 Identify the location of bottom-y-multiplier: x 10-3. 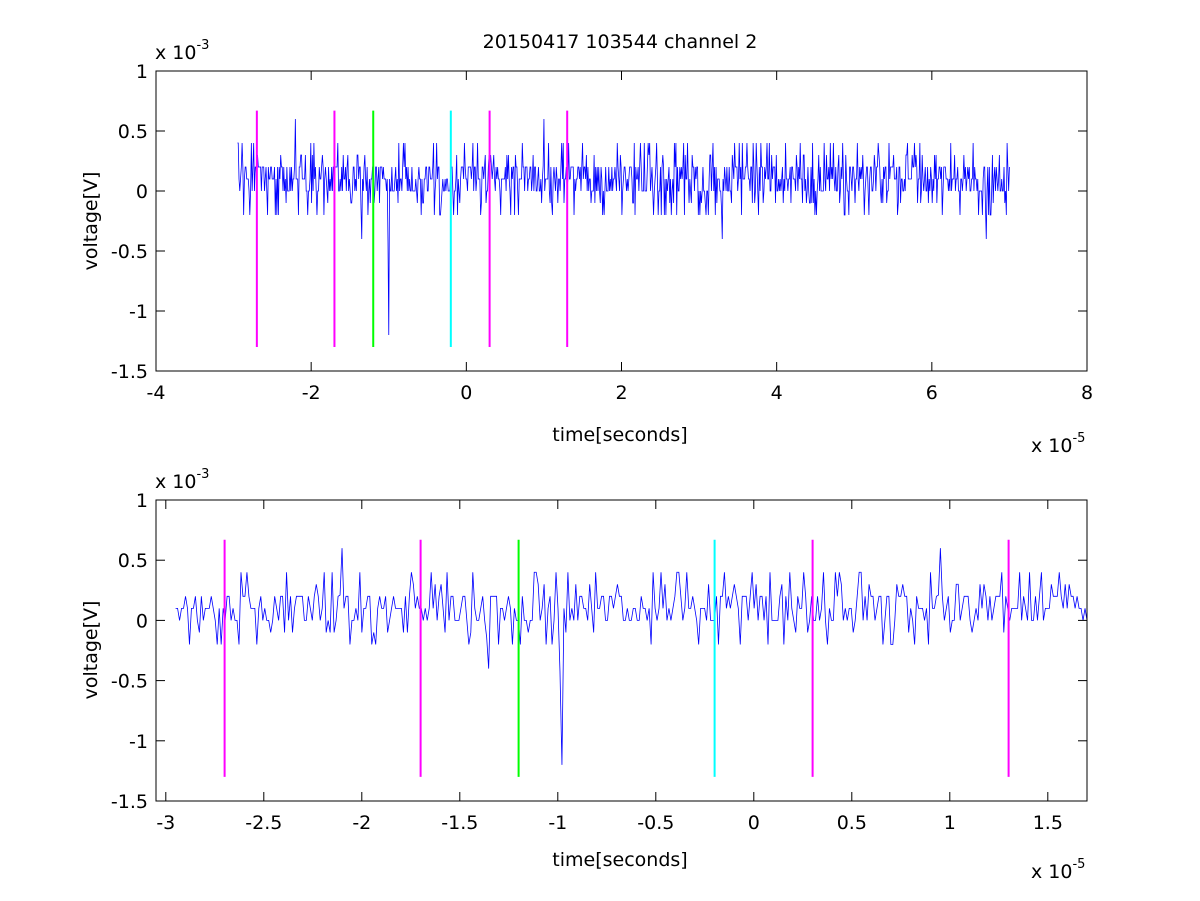
(182, 480).